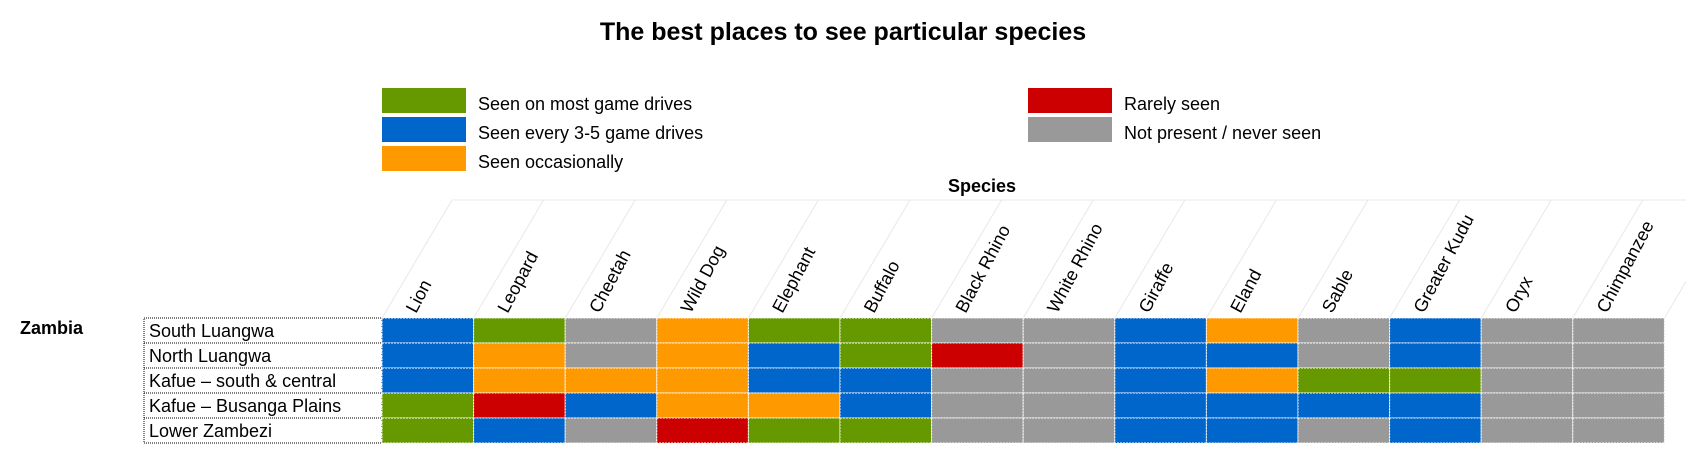  I want to click on column-label: Lion, so click(419, 295).